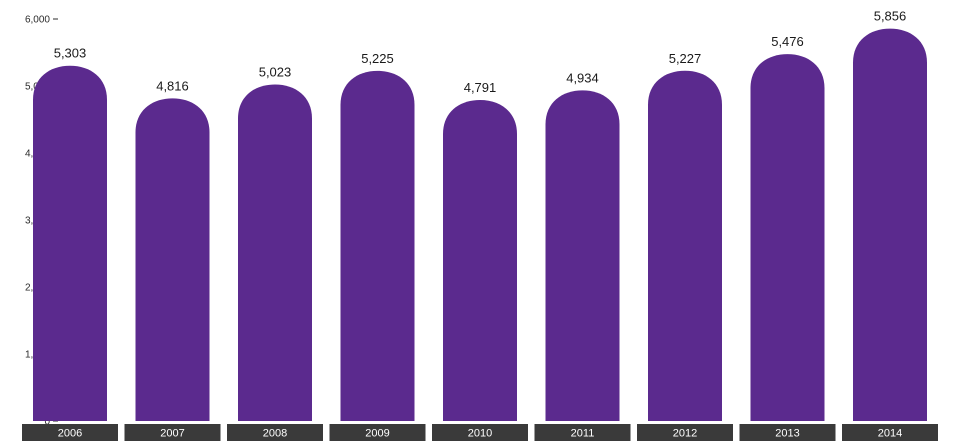  I want to click on value-label: 5,227, so click(685, 58).